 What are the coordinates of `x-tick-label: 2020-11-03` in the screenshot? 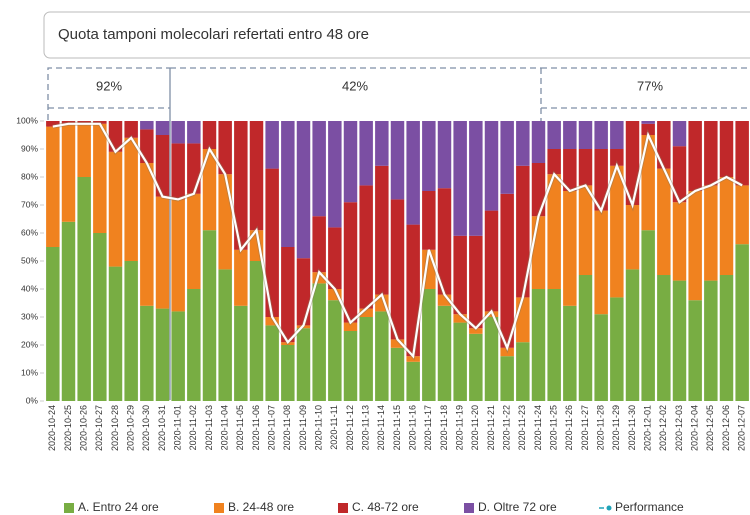 It's located at (209, 427).